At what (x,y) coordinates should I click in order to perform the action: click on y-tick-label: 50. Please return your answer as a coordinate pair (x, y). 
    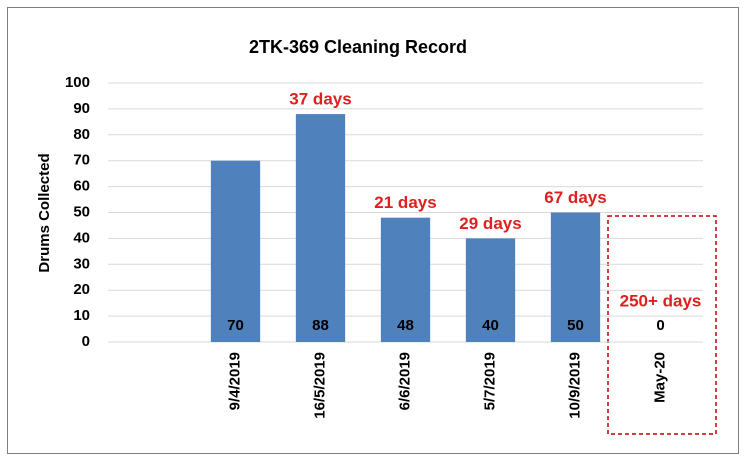
    Looking at the image, I should click on (81, 211).